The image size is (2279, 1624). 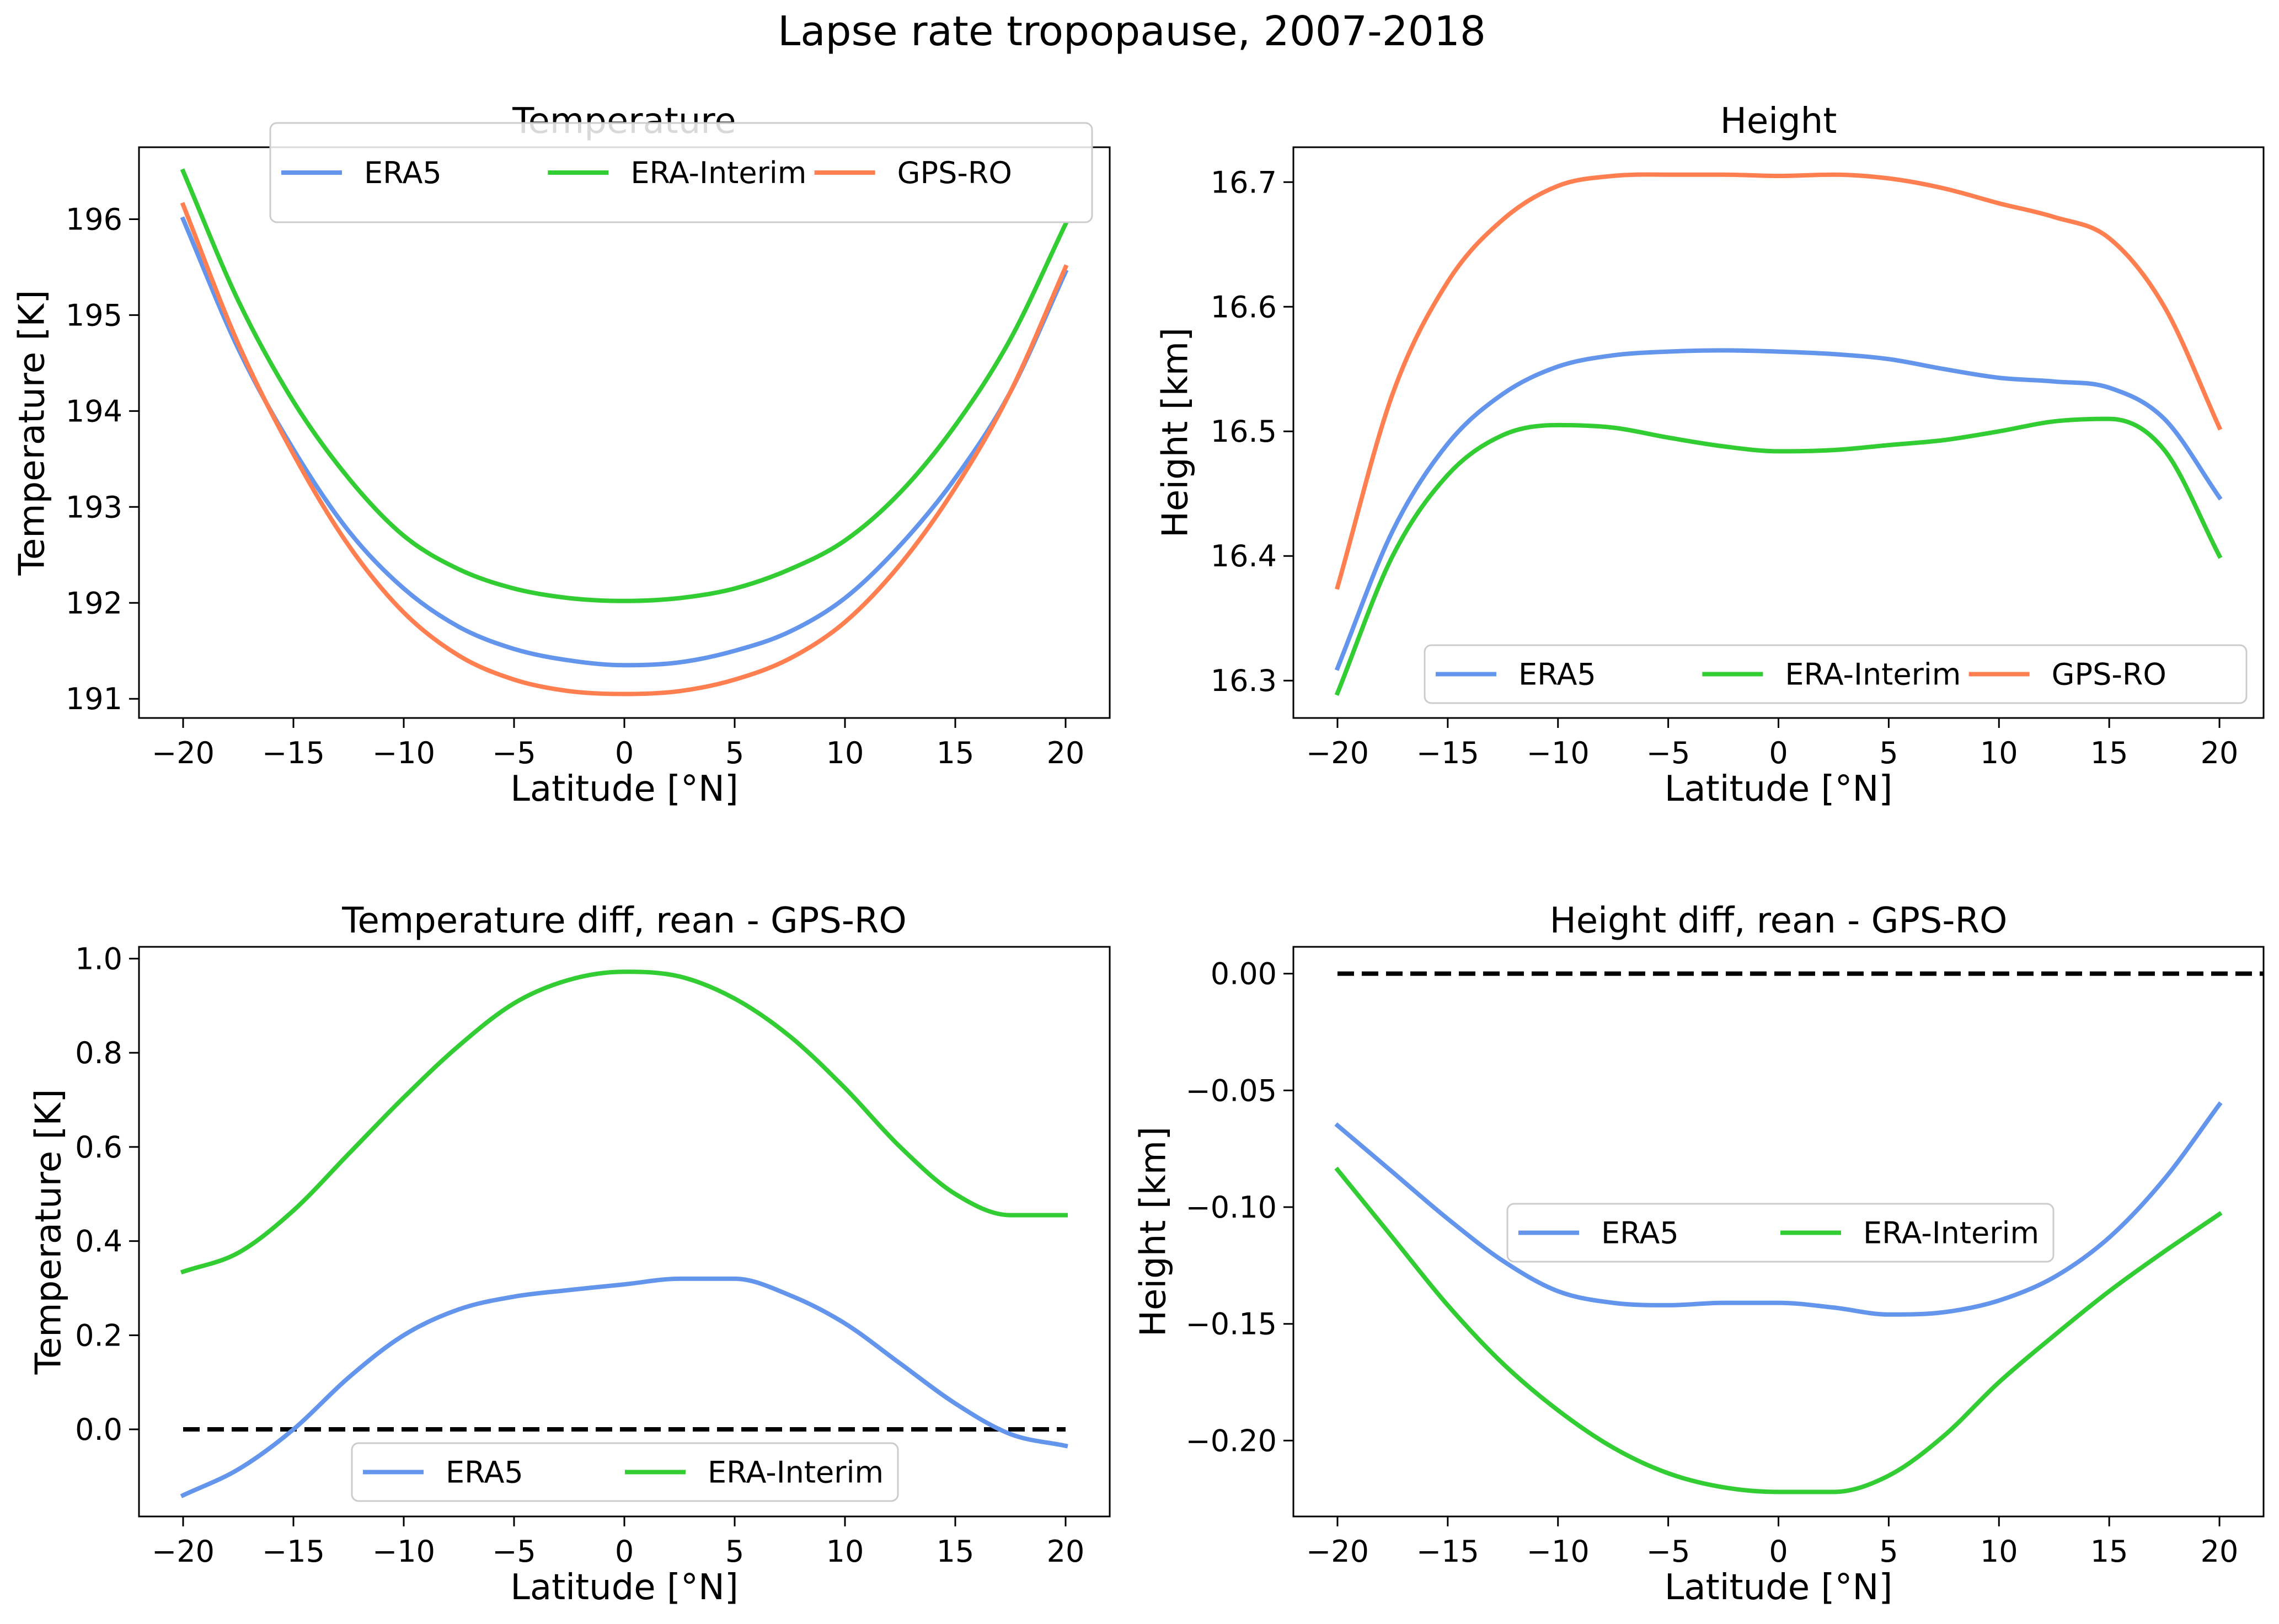 I want to click on series-line-gps-ro, so click(x=1779, y=381).